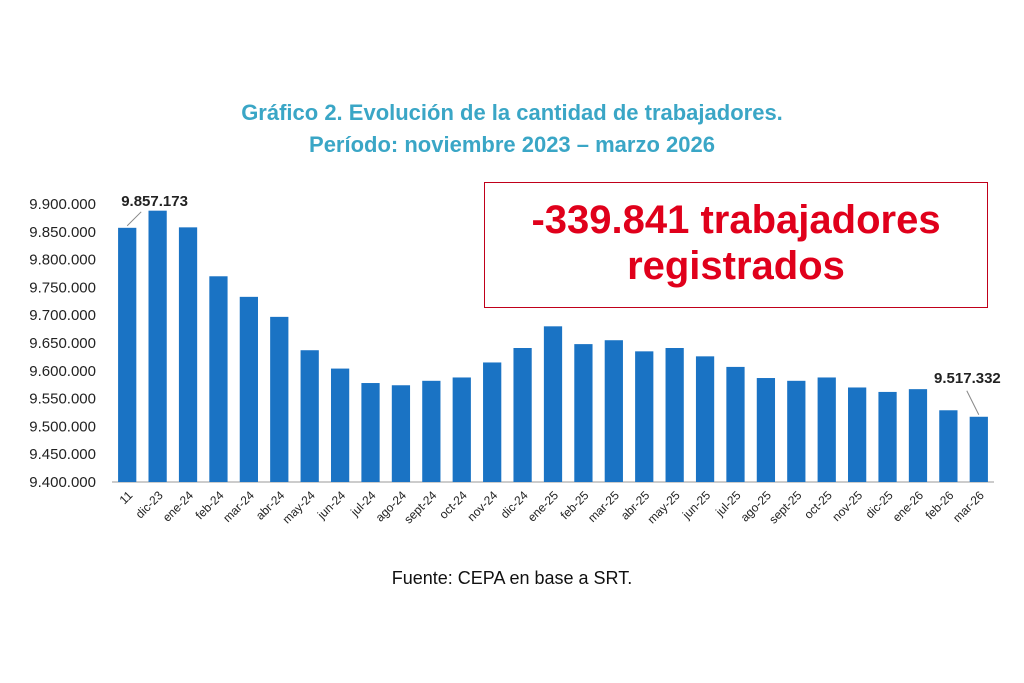 This screenshot has height=683, width=1024. I want to click on x-tick-label: ene-26, so click(908, 506).